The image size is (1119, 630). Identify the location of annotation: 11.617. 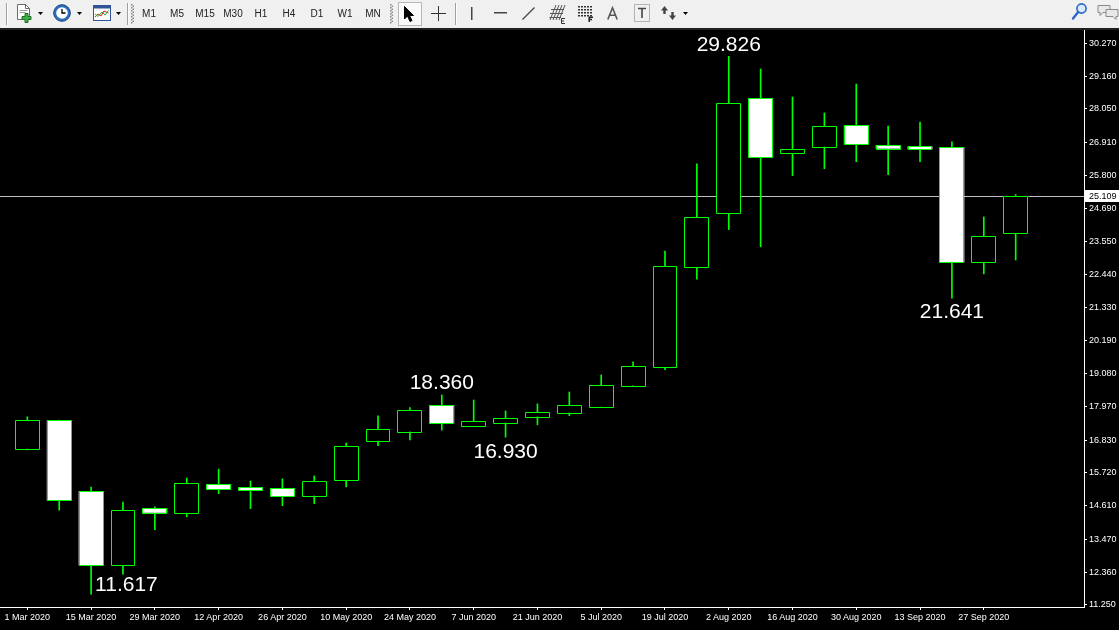
(126, 584).